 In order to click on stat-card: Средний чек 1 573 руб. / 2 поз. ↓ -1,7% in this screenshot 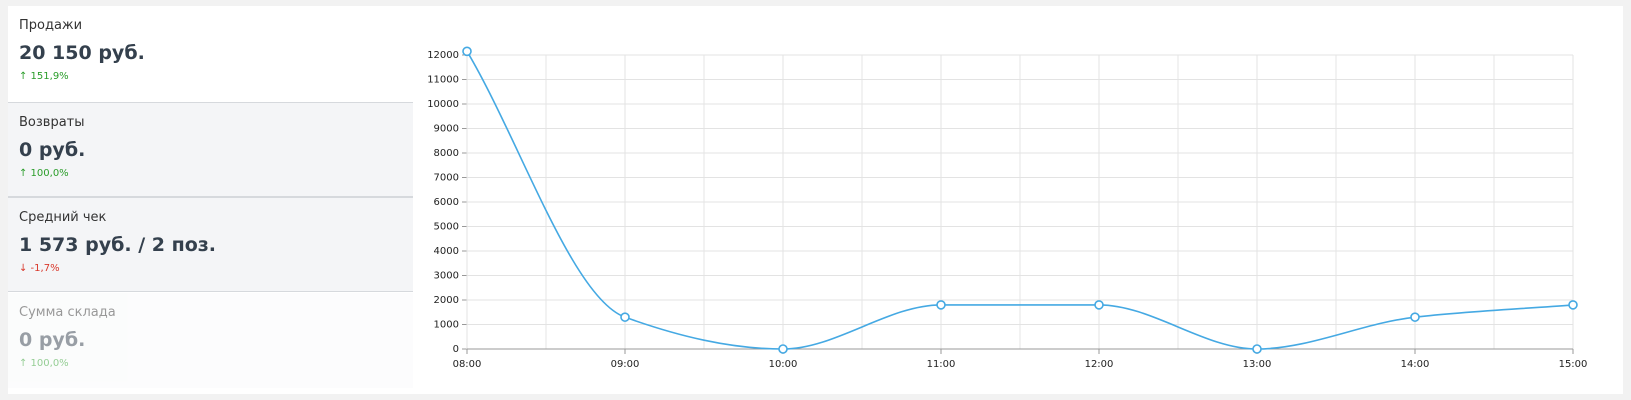, I will do `click(210, 244)`.